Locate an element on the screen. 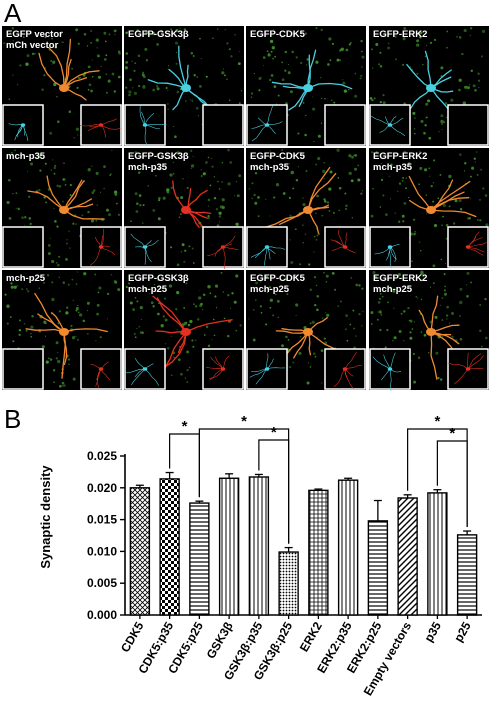  y-axis-label: Synaptic density is located at coordinates (45, 517).